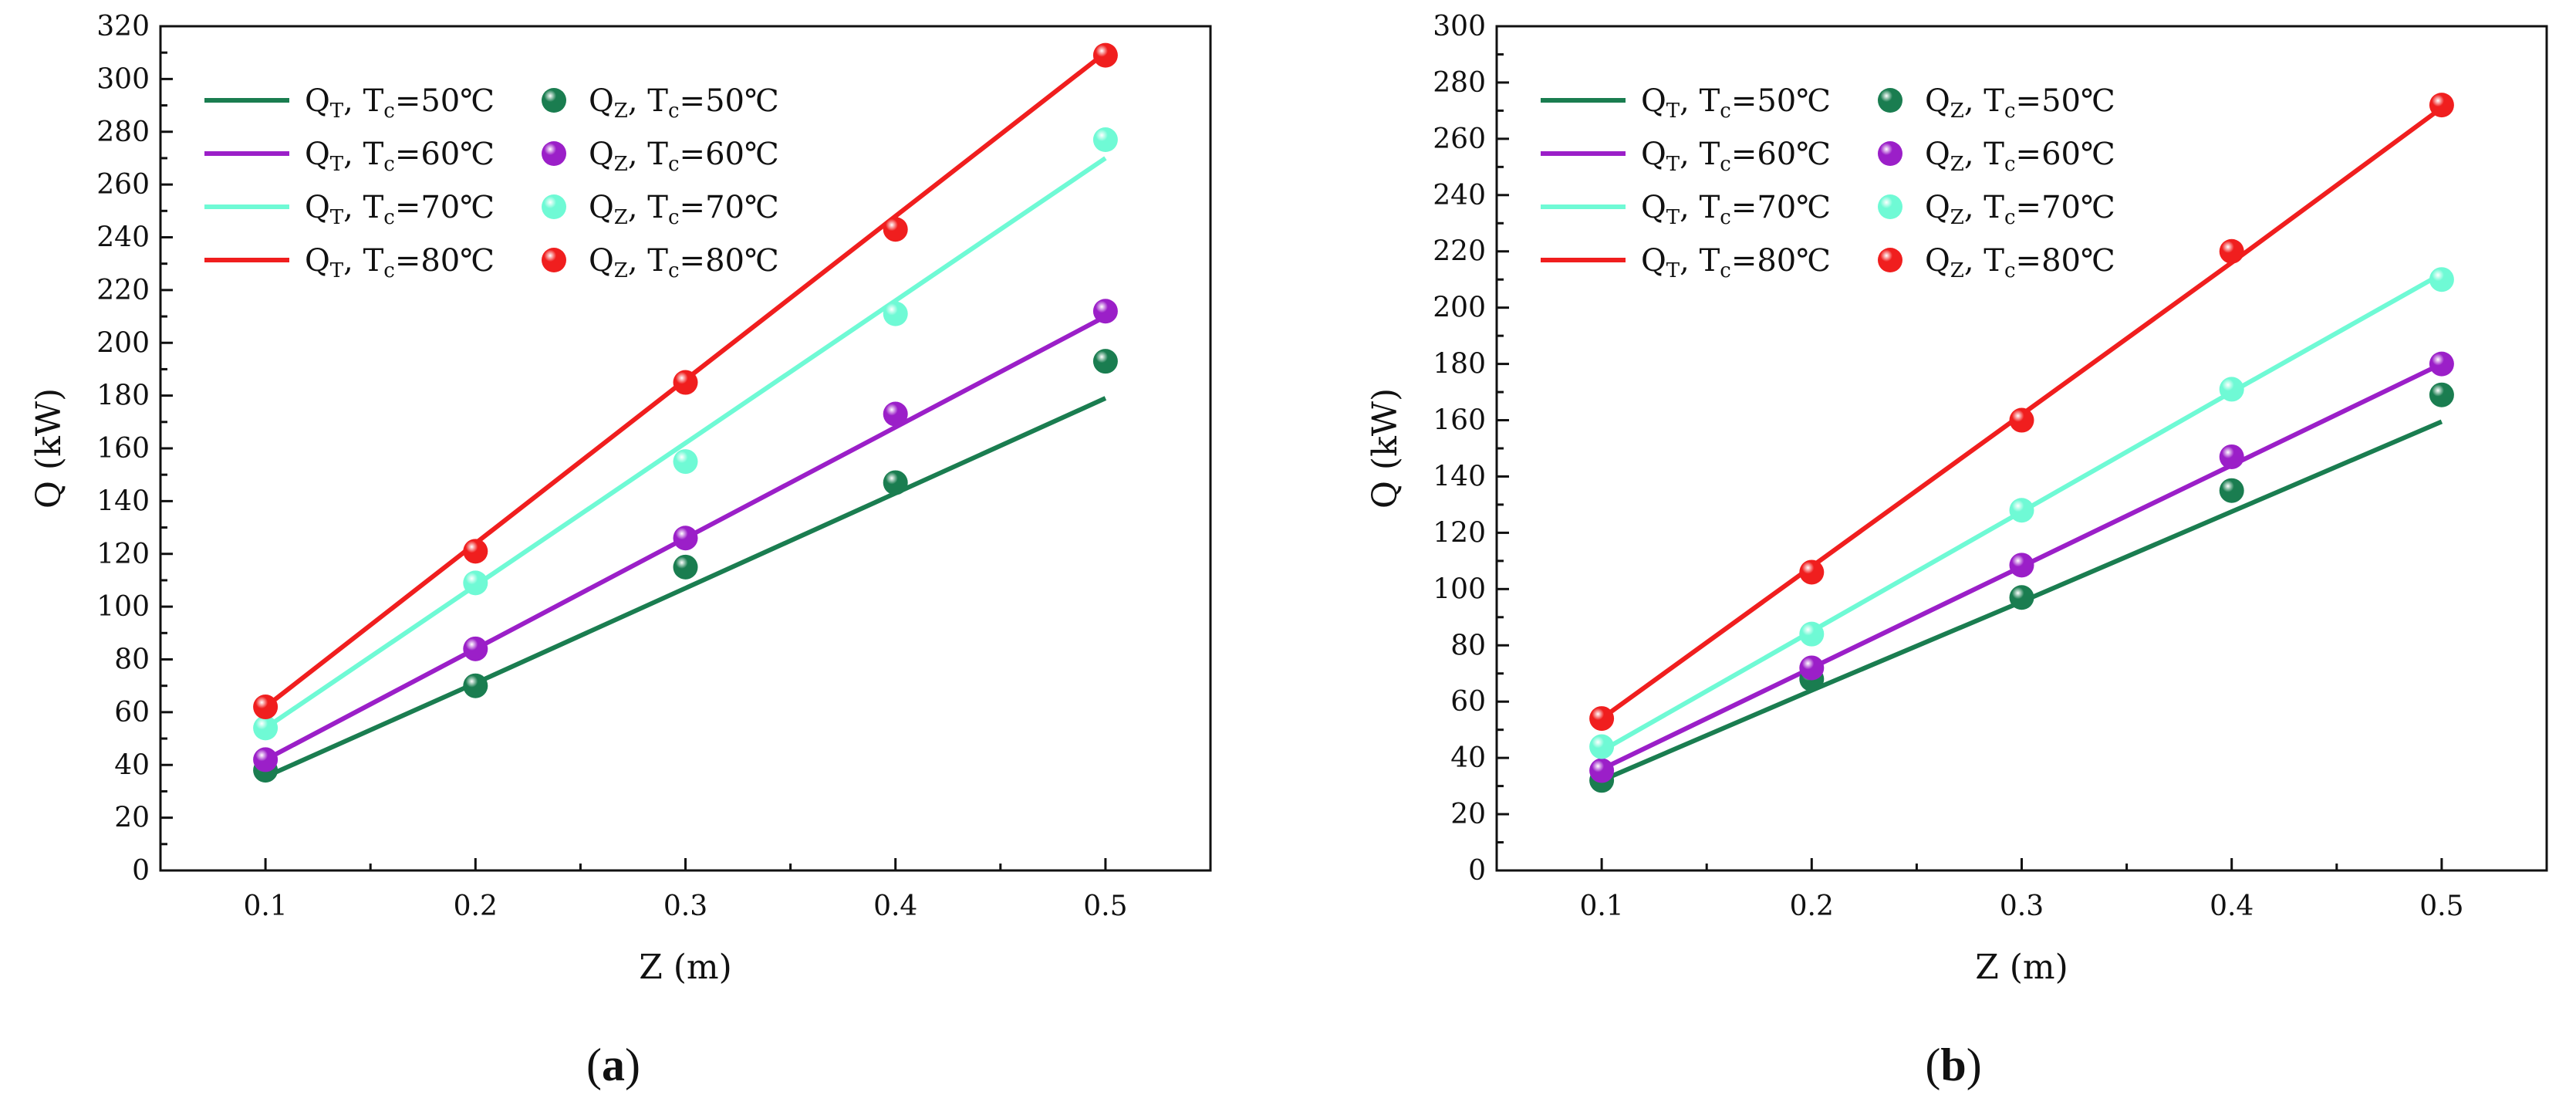 This screenshot has height=1112, width=2576. Describe the element at coordinates (1736, 156) in the screenshot. I see `legend-label: QT, Tc=60℃` at that location.